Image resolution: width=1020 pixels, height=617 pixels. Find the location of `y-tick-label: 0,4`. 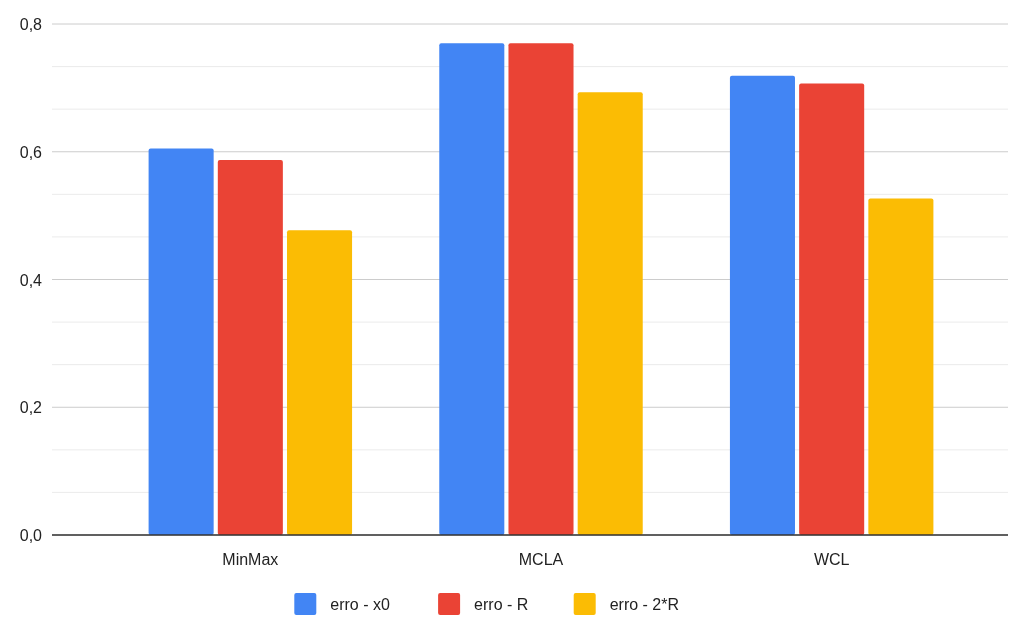

y-tick-label: 0,4 is located at coordinates (31, 280).